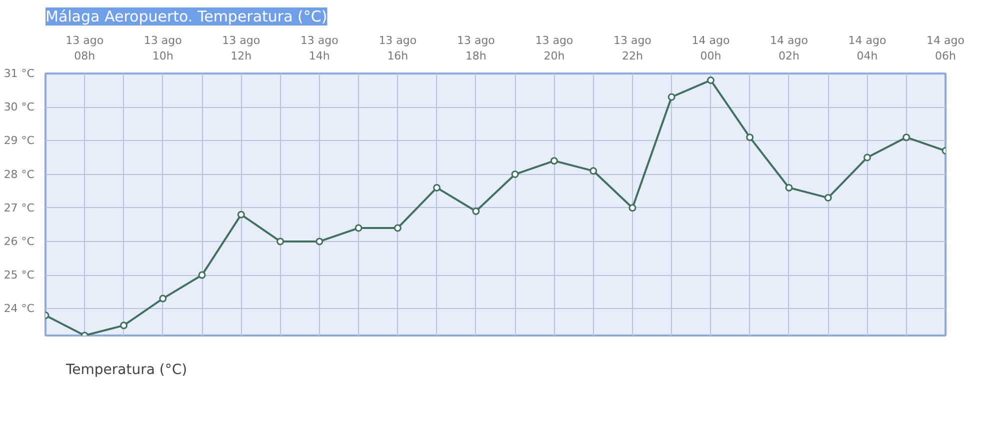 Image resolution: width=985 pixels, height=429 pixels. Describe the element at coordinates (476, 48) in the screenshot. I see `x-tick-label: 13 ago 18h` at that location.